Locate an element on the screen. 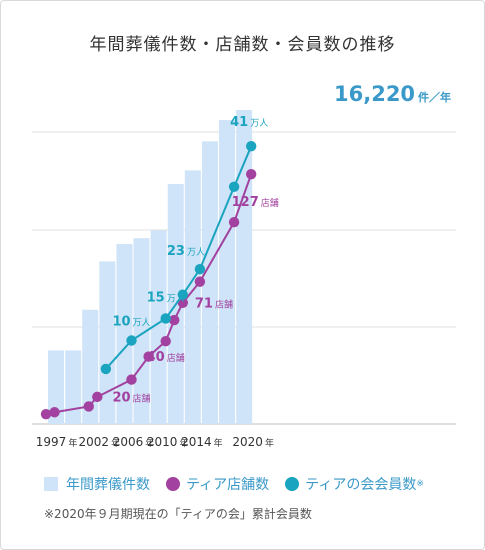  members-label: 41 万人 is located at coordinates (249, 122).